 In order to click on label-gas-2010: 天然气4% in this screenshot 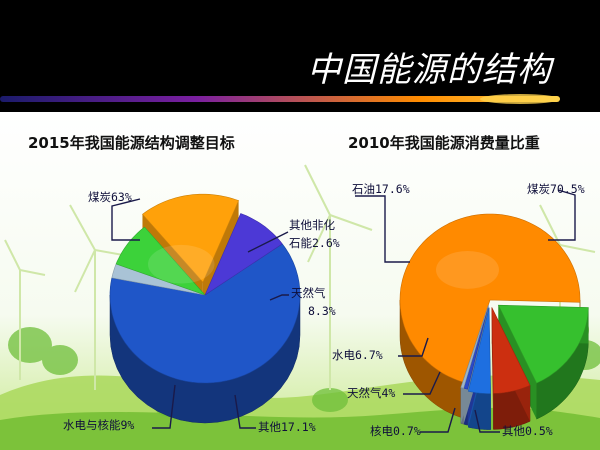, I will do `click(371, 393)`.